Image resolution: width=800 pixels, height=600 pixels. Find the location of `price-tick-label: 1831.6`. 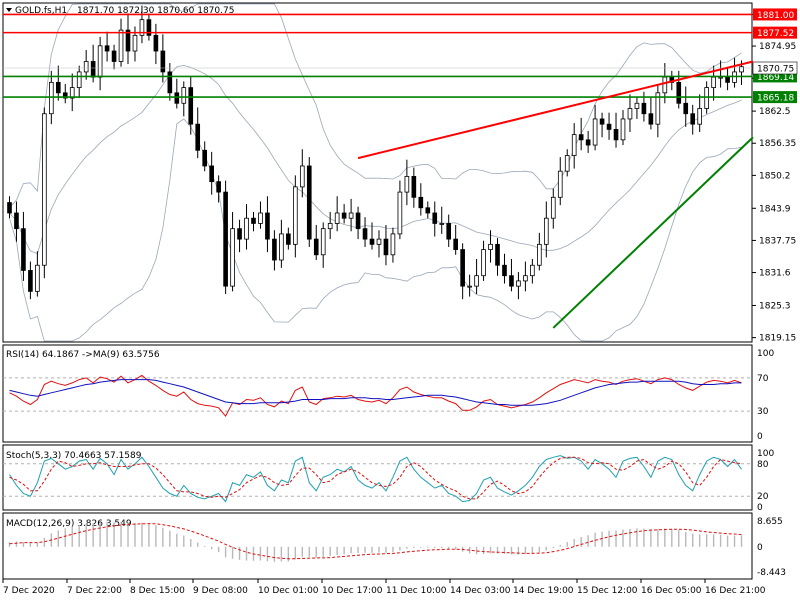

price-tick-label: 1831.6 is located at coordinates (775, 274).